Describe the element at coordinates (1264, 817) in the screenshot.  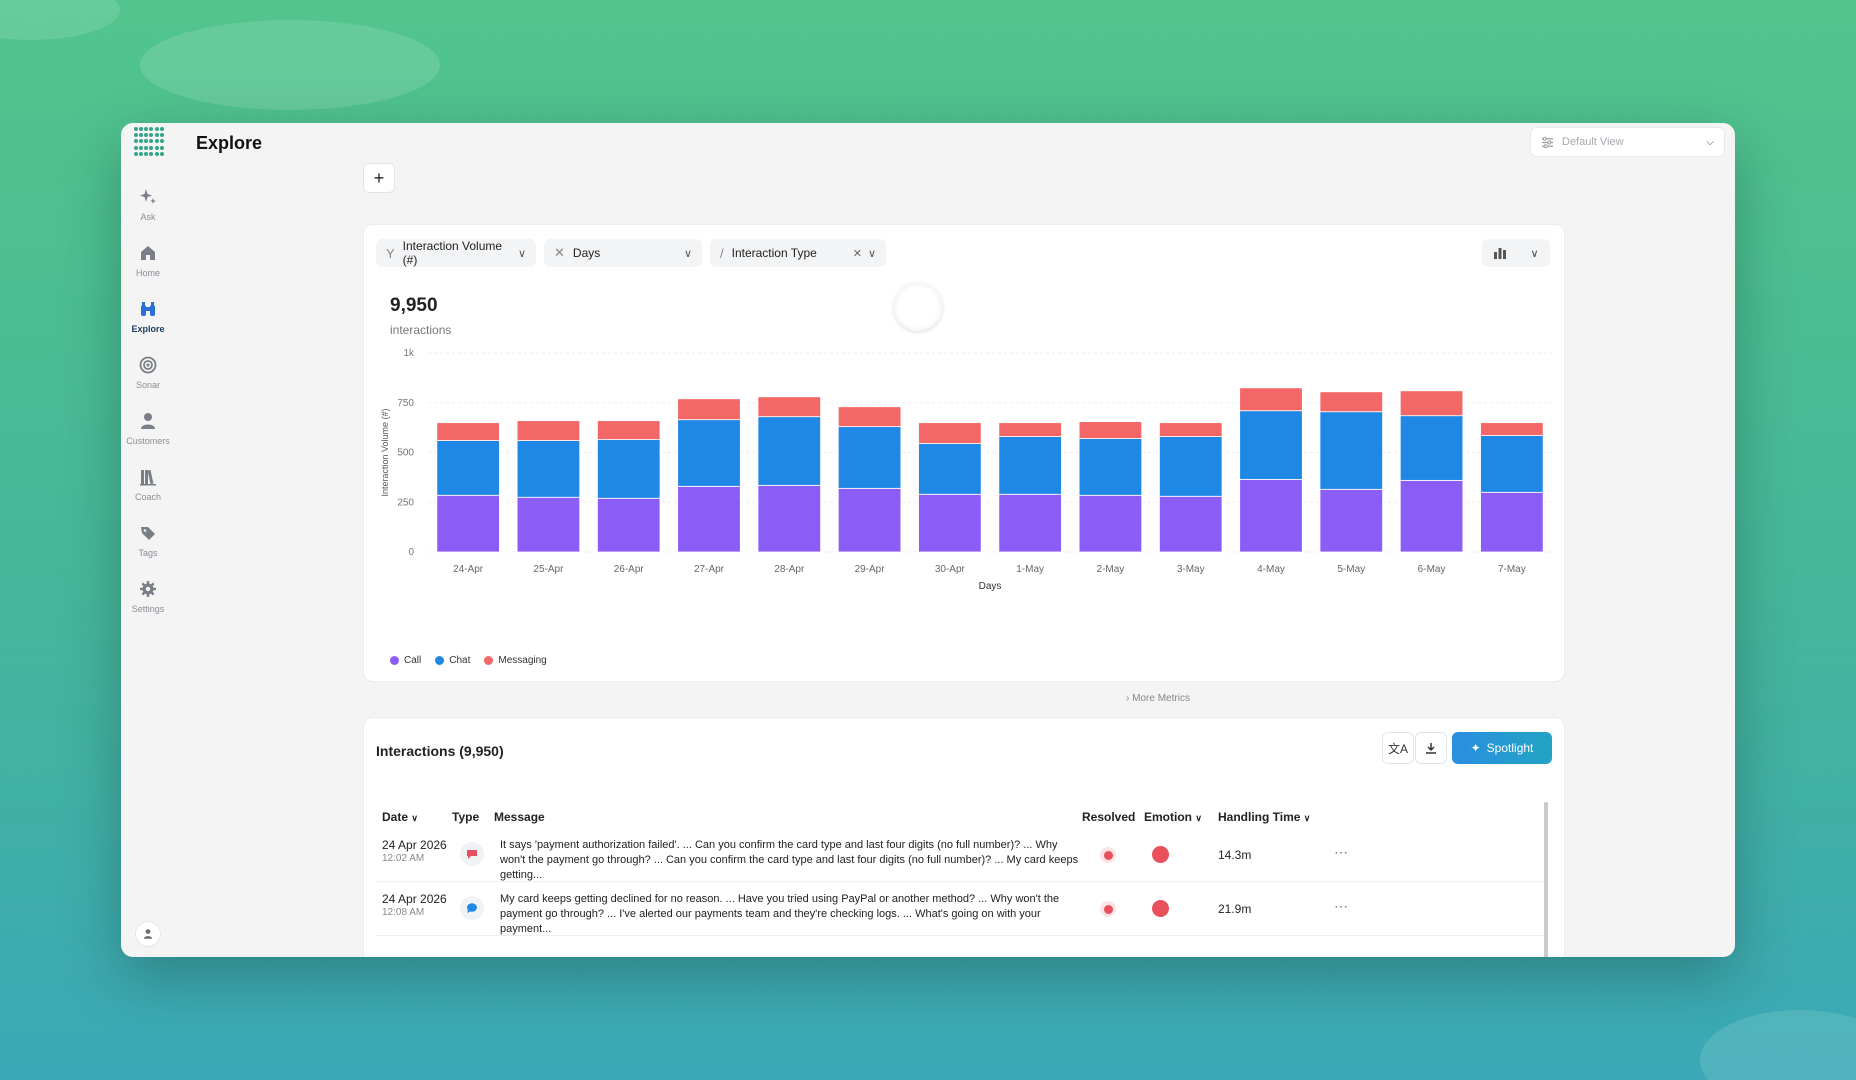
I see `column-header-handling-time: Handling Time ∨` at that location.